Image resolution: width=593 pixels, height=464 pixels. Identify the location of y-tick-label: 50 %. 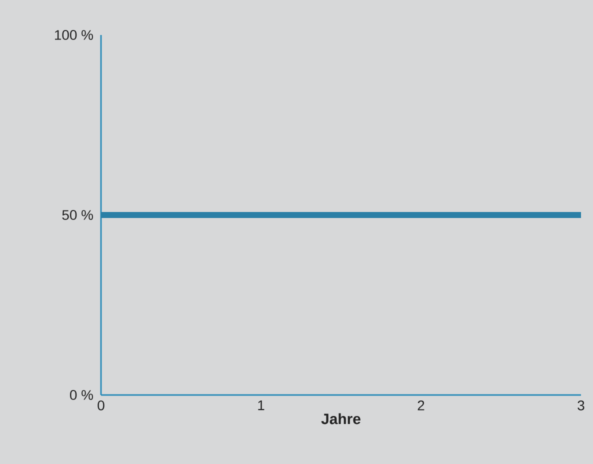
(77, 215).